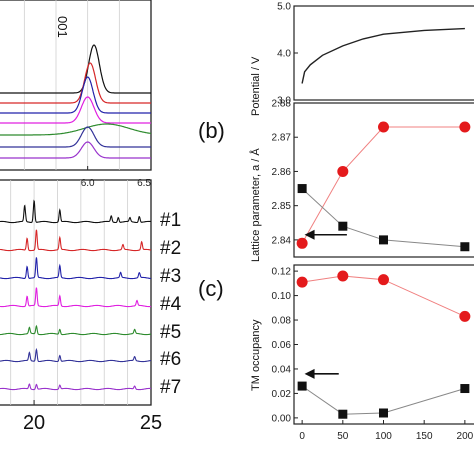  I want to click on potential-curve, so click(383, 55).